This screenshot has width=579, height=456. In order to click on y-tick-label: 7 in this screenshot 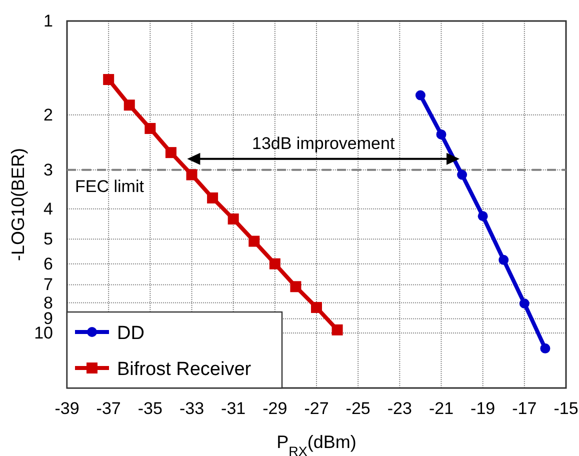, I will do `click(48, 284)`.